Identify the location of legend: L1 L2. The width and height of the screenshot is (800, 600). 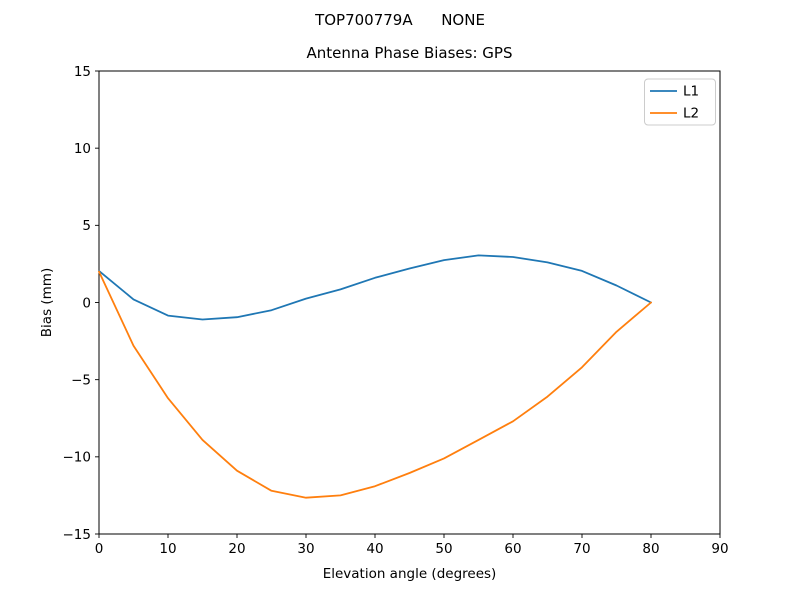
(680, 102).